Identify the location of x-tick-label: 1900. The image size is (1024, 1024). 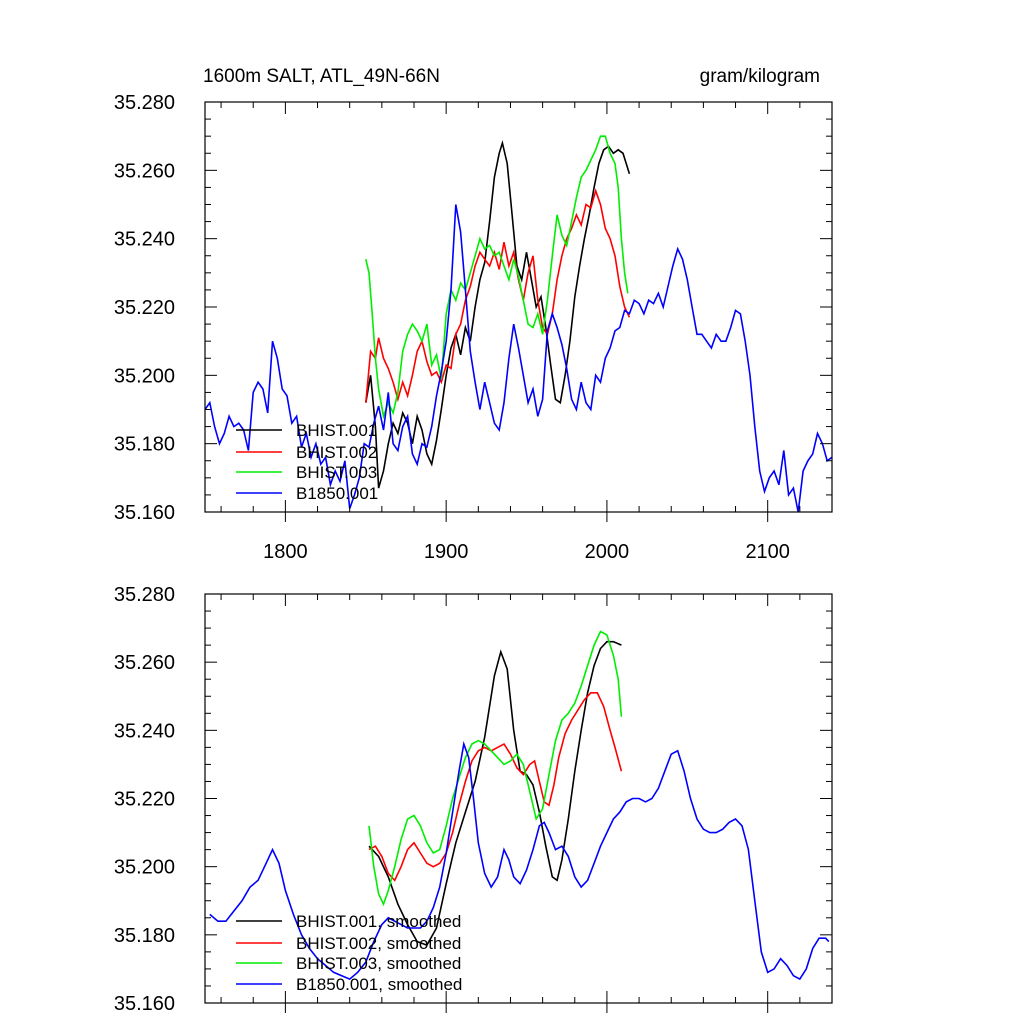
(446, 552).